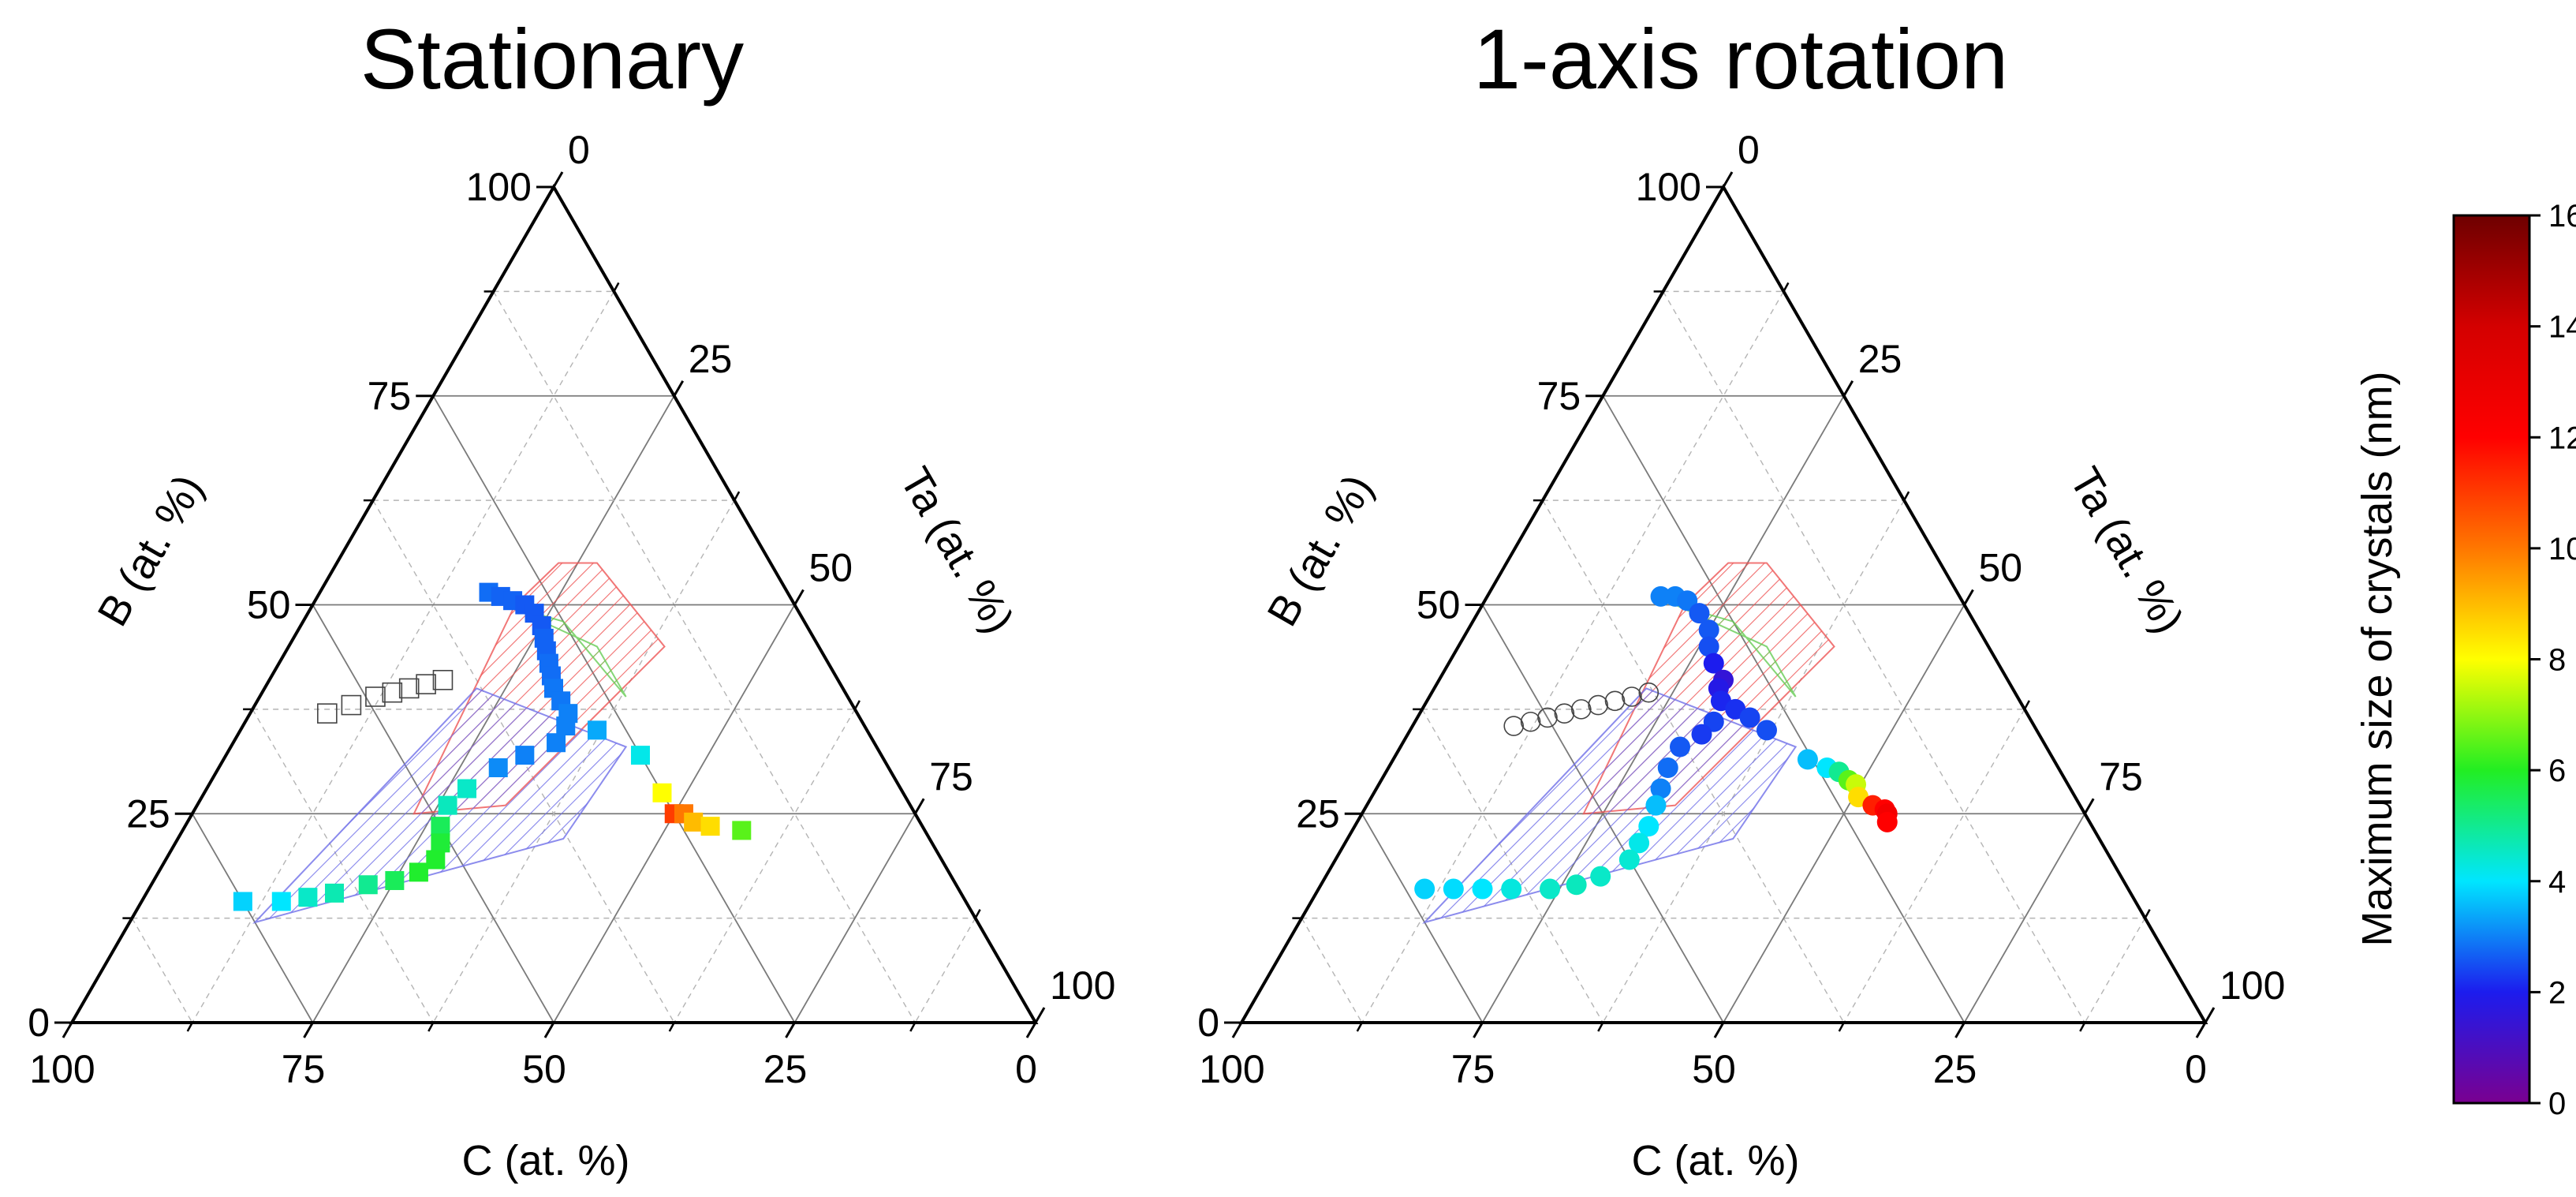 Image resolution: width=2576 pixels, height=1197 pixels. I want to click on colorbar-gradient, so click(2491, 659).